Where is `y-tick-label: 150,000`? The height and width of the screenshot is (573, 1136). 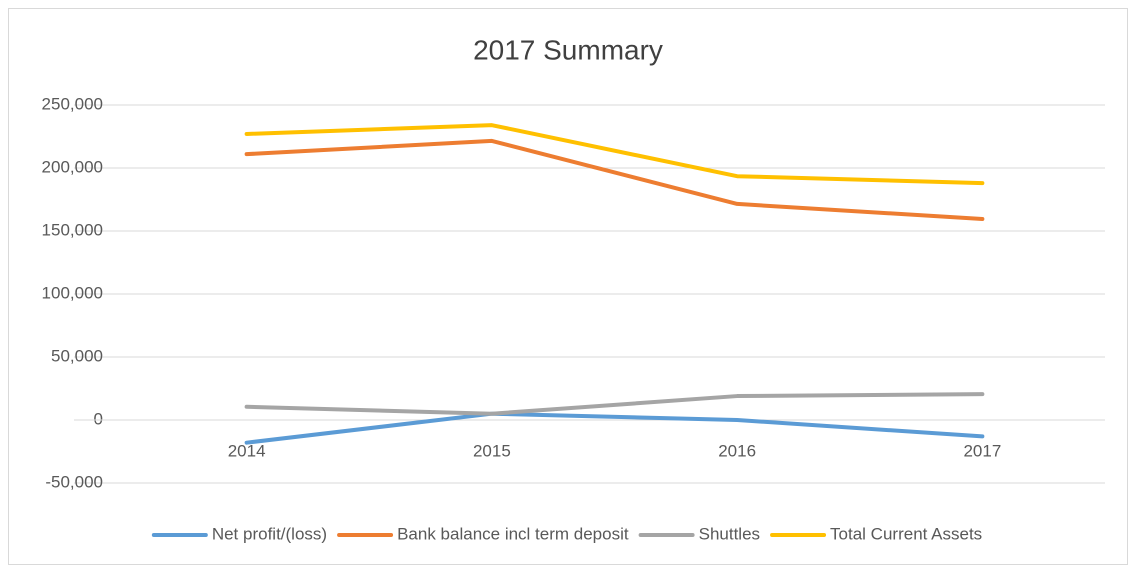
y-tick-label: 150,000 is located at coordinates (72, 229).